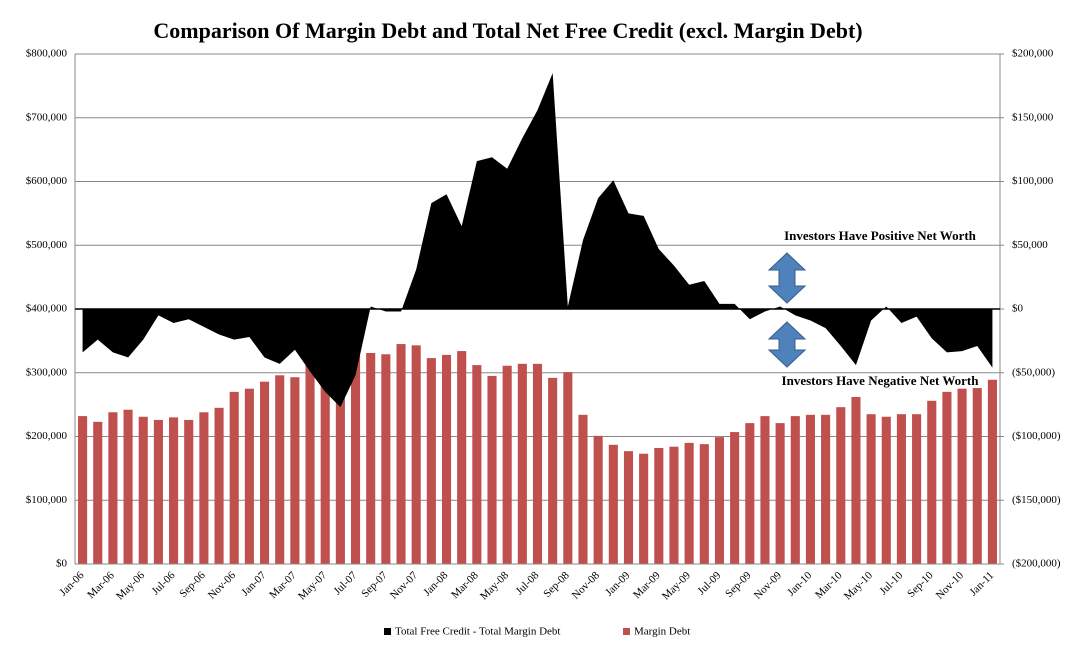 The image size is (1082, 653). What do you see at coordinates (346, 583) in the screenshot?
I see `x-tick-label: Jul-07` at bounding box center [346, 583].